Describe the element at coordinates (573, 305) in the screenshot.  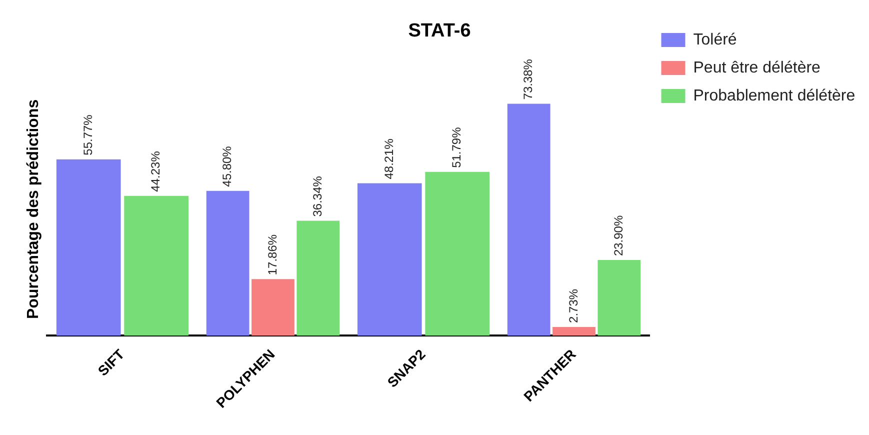
I see `data-label: 2.73%` at that location.